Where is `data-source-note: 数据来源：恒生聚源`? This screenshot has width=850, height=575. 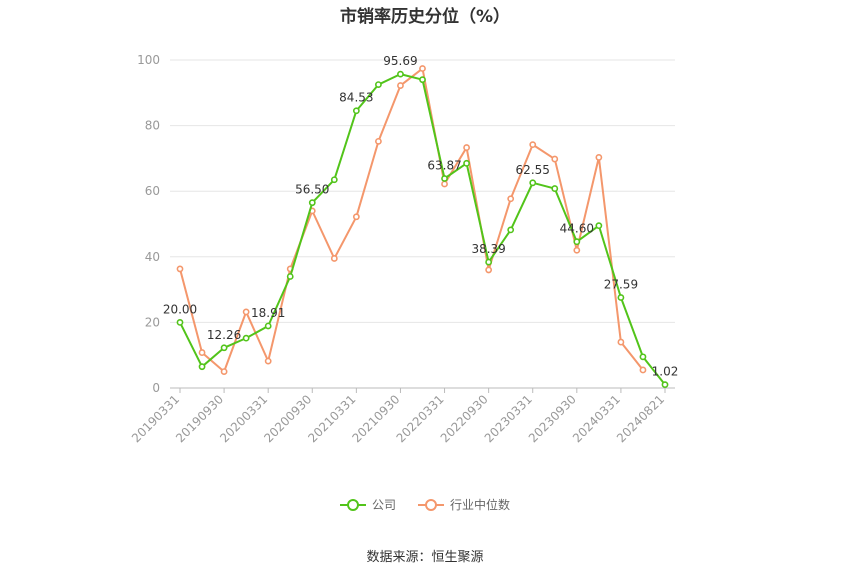
data-source-note: 数据来源：恒生聚源 is located at coordinates (425, 557).